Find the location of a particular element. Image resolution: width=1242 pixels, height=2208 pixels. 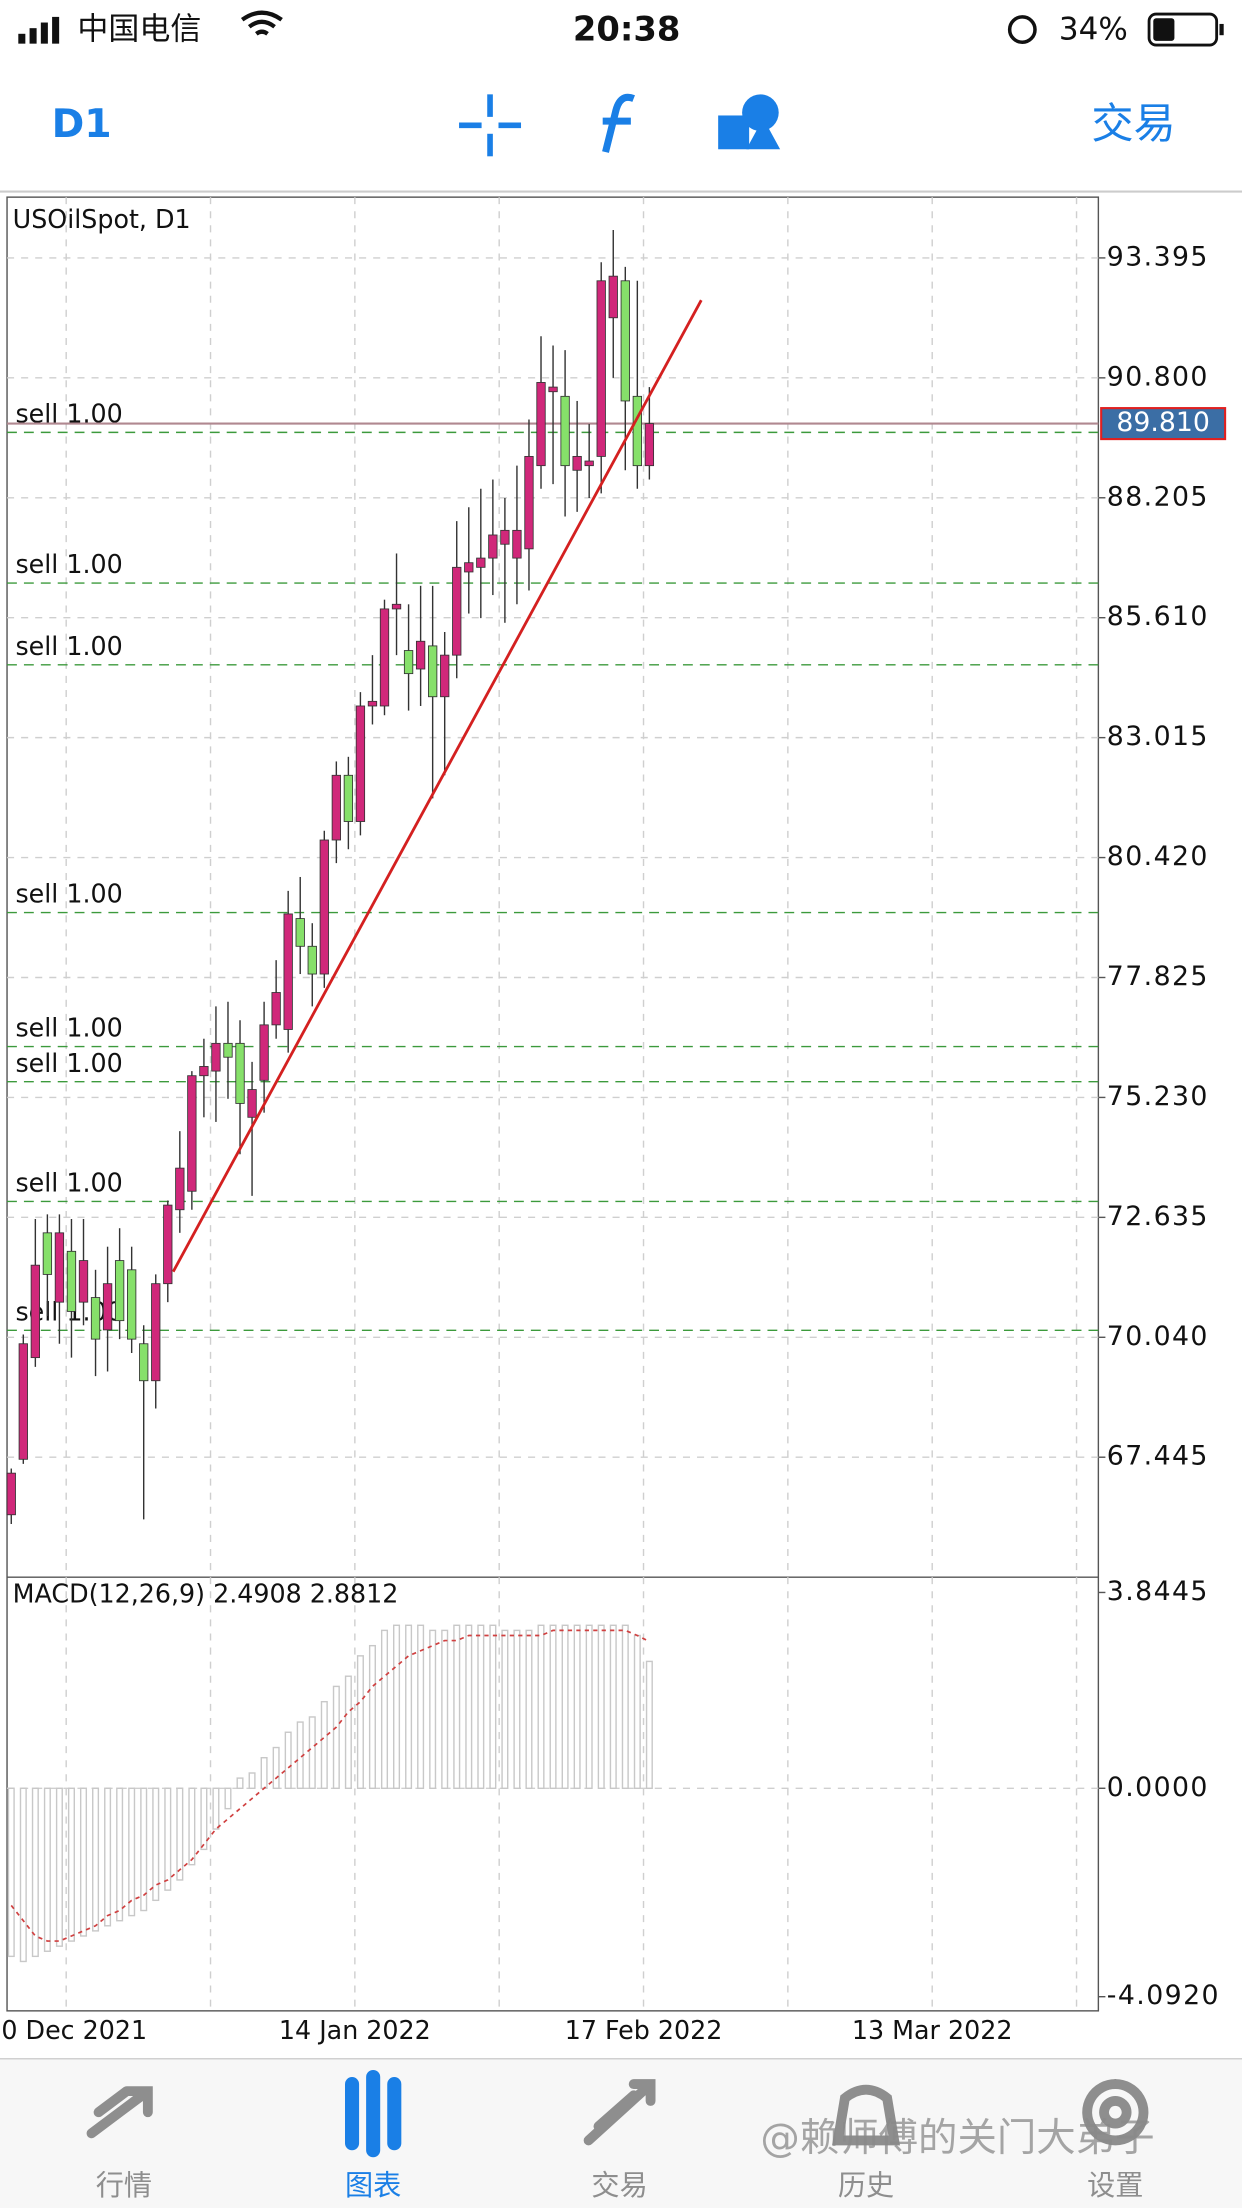

trade-button: 交易 is located at coordinates (1133, 123).